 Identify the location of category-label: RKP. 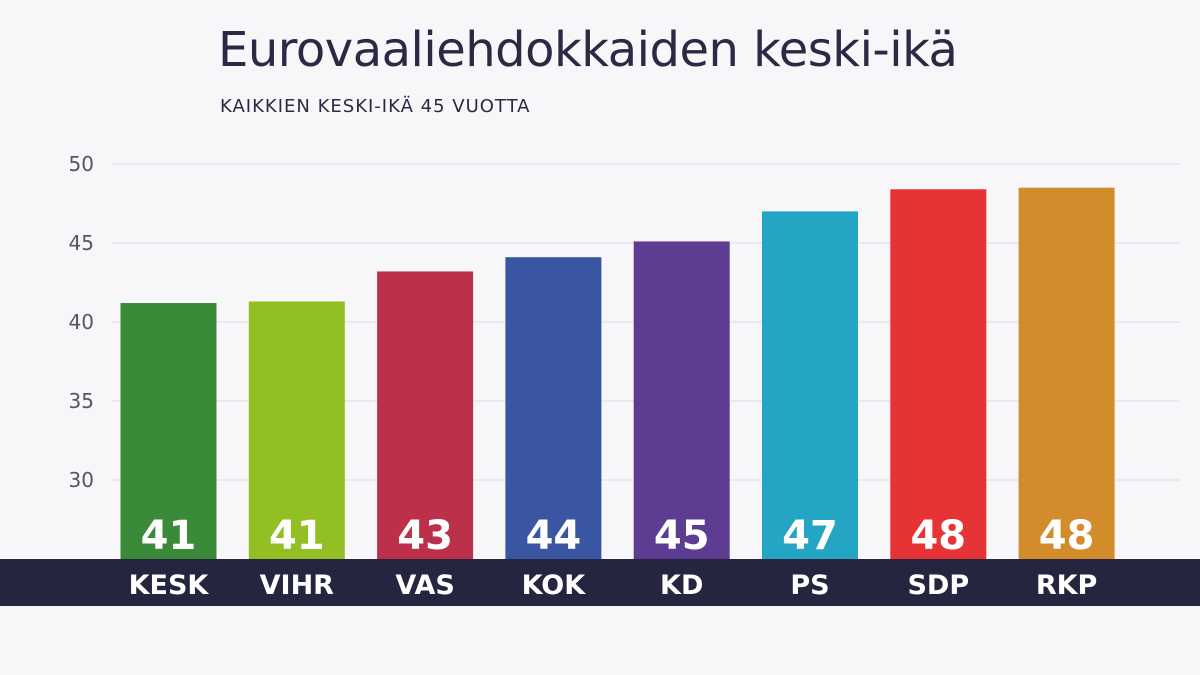
(1067, 585).